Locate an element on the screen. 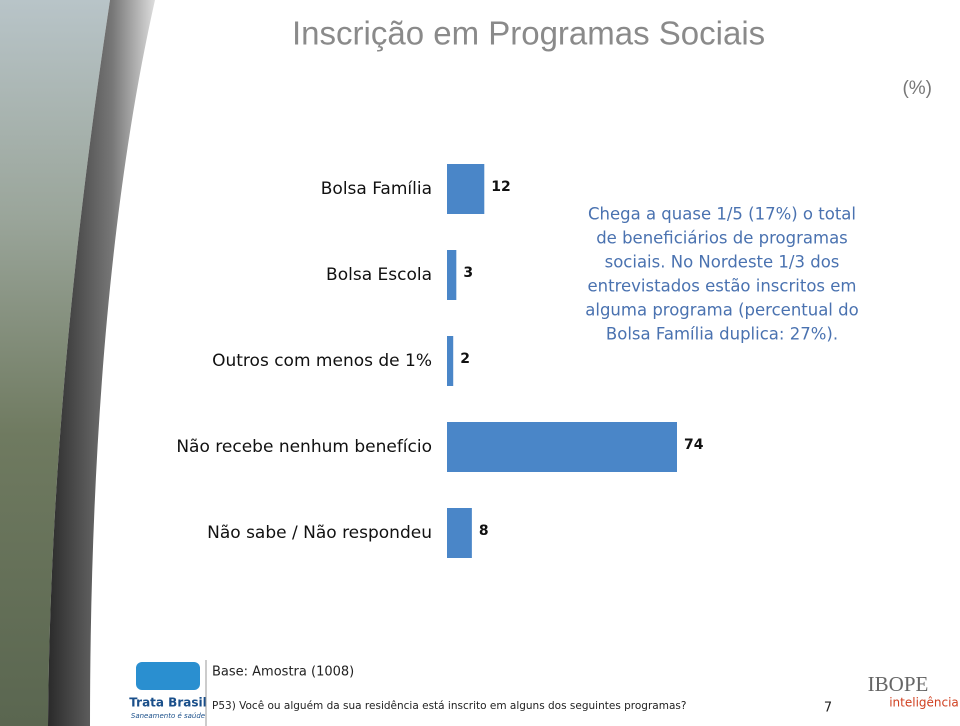 The image size is (960, 726). category-label: Bolsa Escola is located at coordinates (379, 275).